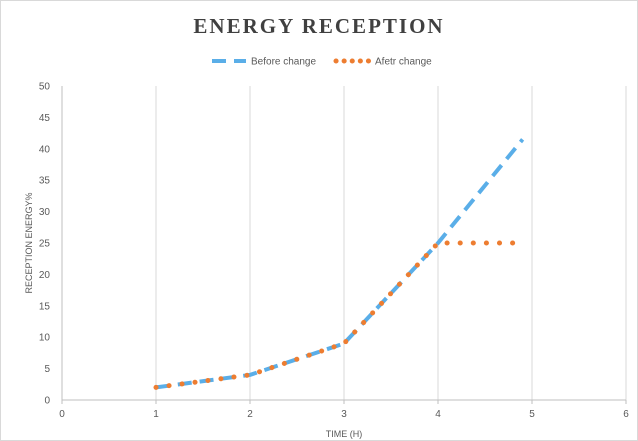 The width and height of the screenshot is (638, 441). What do you see at coordinates (47, 369) in the screenshot?
I see `y-tick-label-5: 5` at bounding box center [47, 369].